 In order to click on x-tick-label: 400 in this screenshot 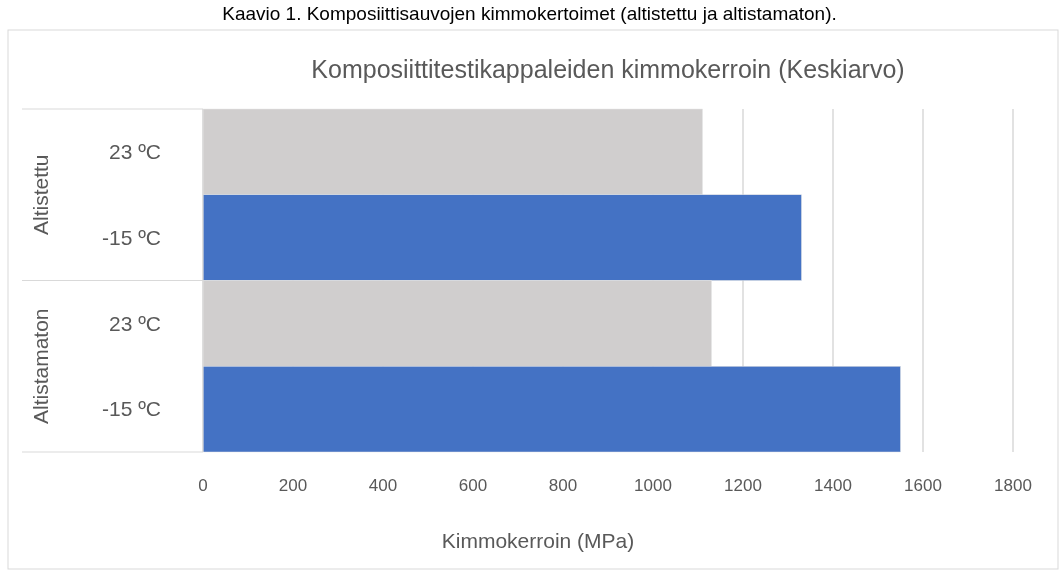, I will do `click(383, 485)`.